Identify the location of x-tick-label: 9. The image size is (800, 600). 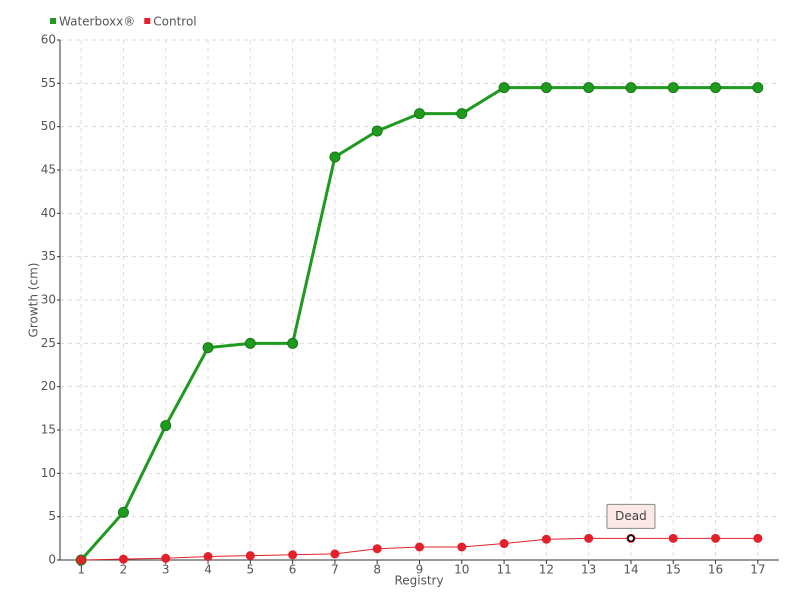
(420, 570).